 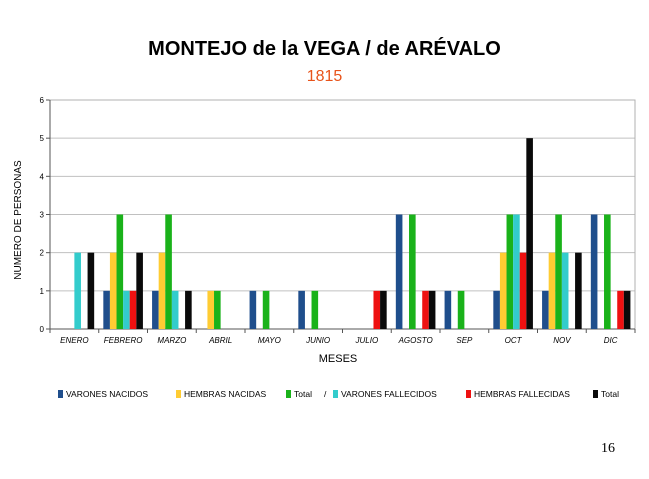 What do you see at coordinates (107, 394) in the screenshot?
I see `legend-label: VARONES NACIDOS` at bounding box center [107, 394].